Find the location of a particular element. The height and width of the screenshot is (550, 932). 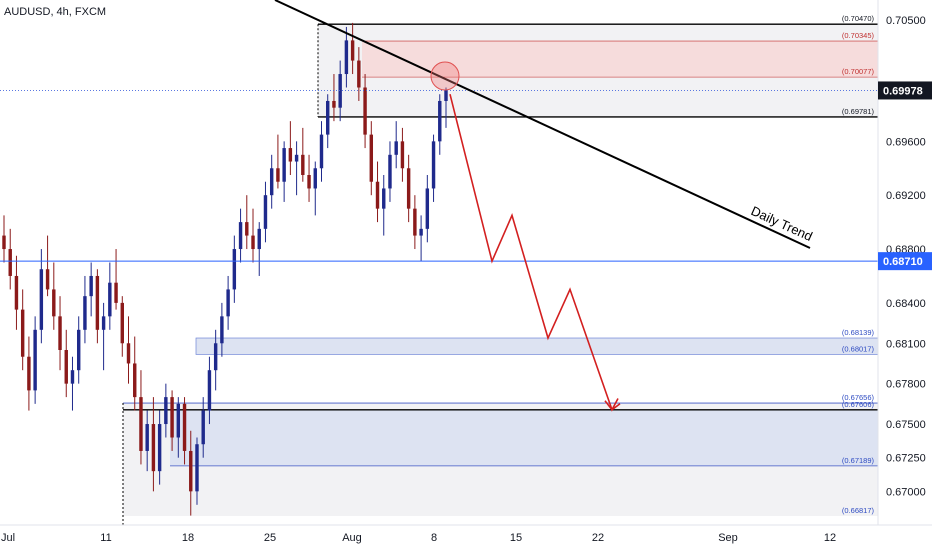

price-tag-label: 0.68710 is located at coordinates (903, 262).